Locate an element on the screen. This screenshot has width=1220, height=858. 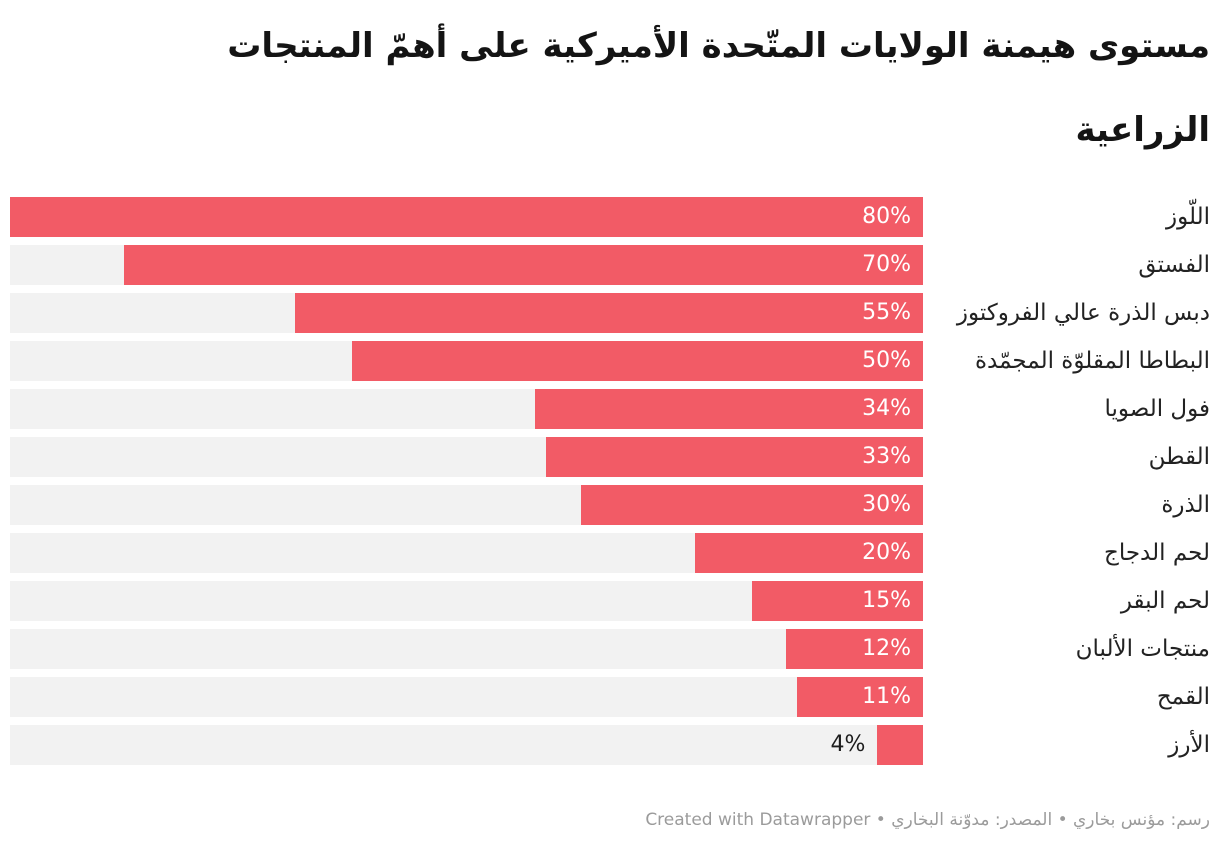
bar-track: 70% is located at coordinates (466, 265).